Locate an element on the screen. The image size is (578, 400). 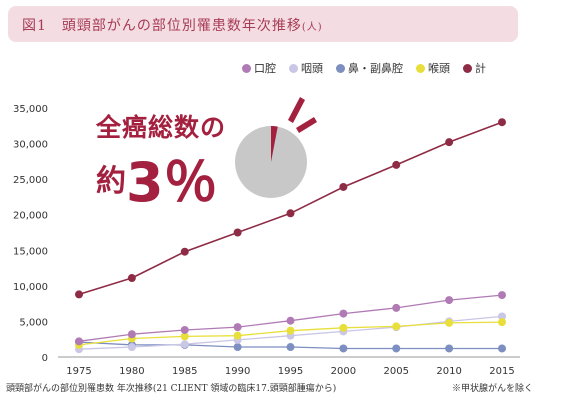
callout-approx: 約 is located at coordinates (111, 181).